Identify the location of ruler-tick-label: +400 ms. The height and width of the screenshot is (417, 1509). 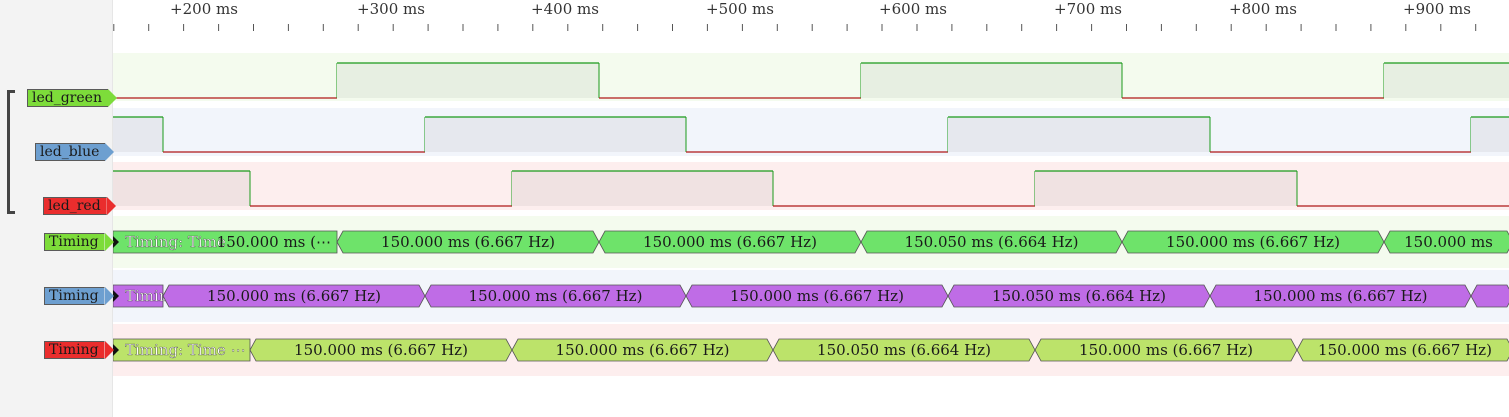
(565, 9).